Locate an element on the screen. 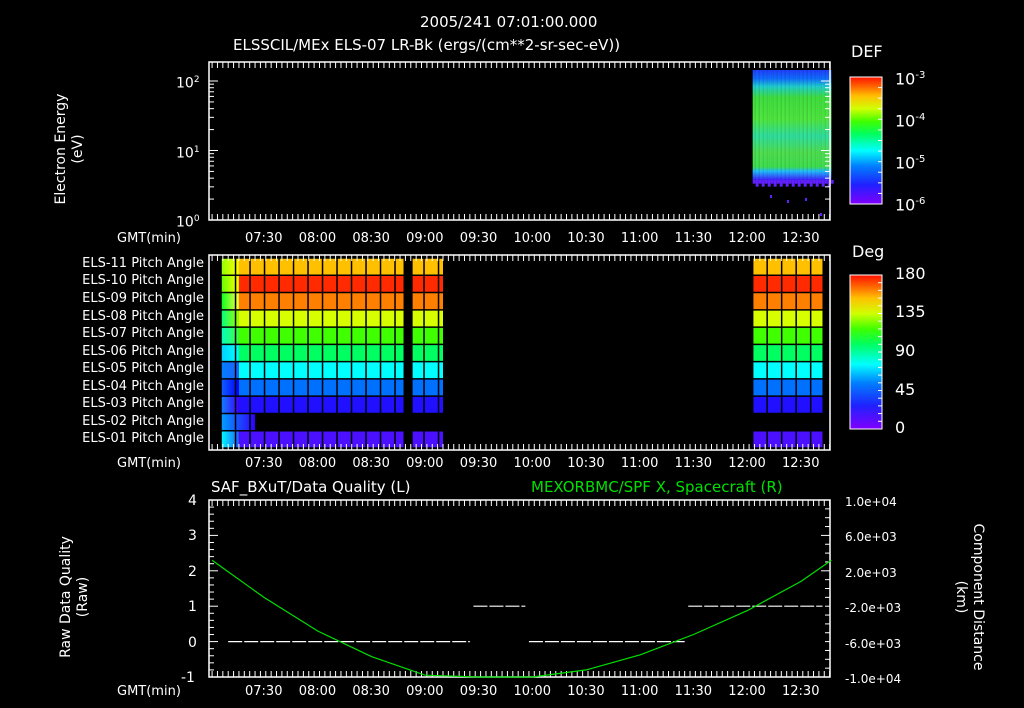 This screenshot has height=708, width=1024. row-label-els-06: ELS-06 Pitch Angle is located at coordinates (143, 351).